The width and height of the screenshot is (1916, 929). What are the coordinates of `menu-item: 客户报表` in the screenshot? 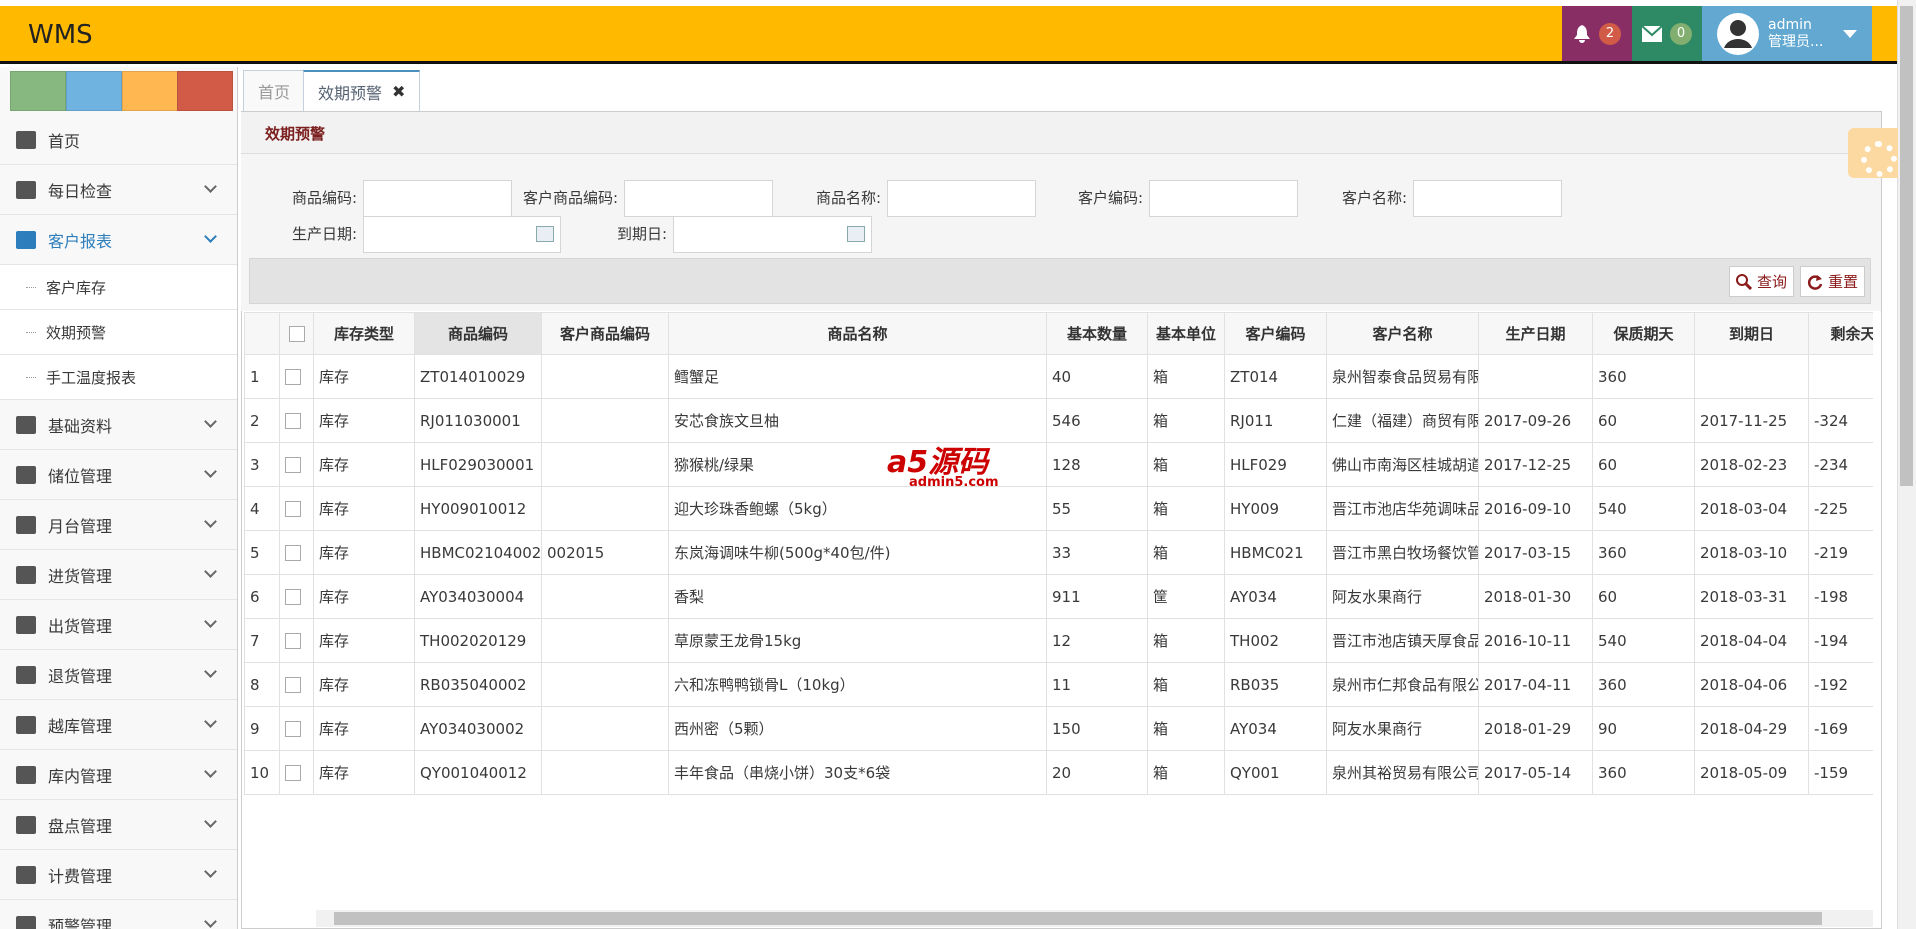 It's located at (118, 240).